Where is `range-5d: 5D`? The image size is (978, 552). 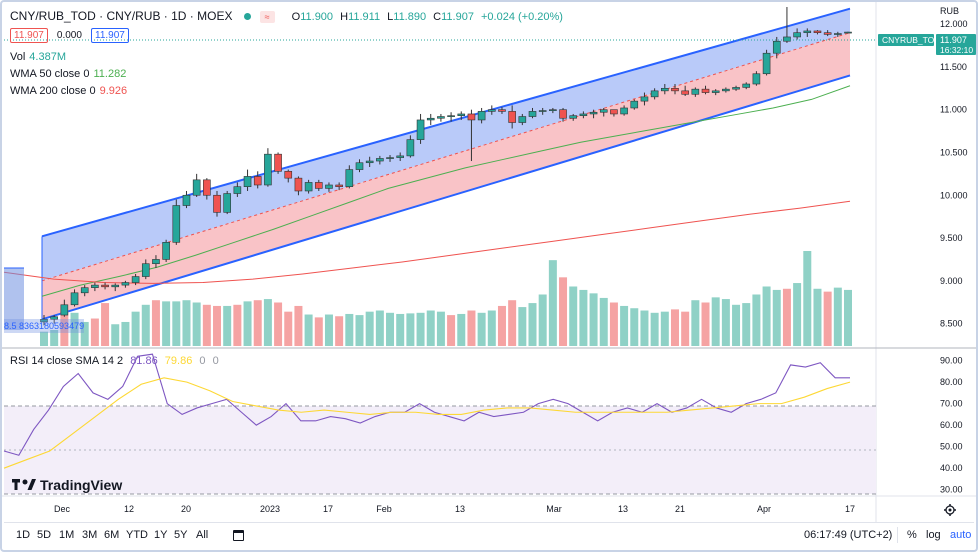
range-5d: 5D is located at coordinates (44, 535).